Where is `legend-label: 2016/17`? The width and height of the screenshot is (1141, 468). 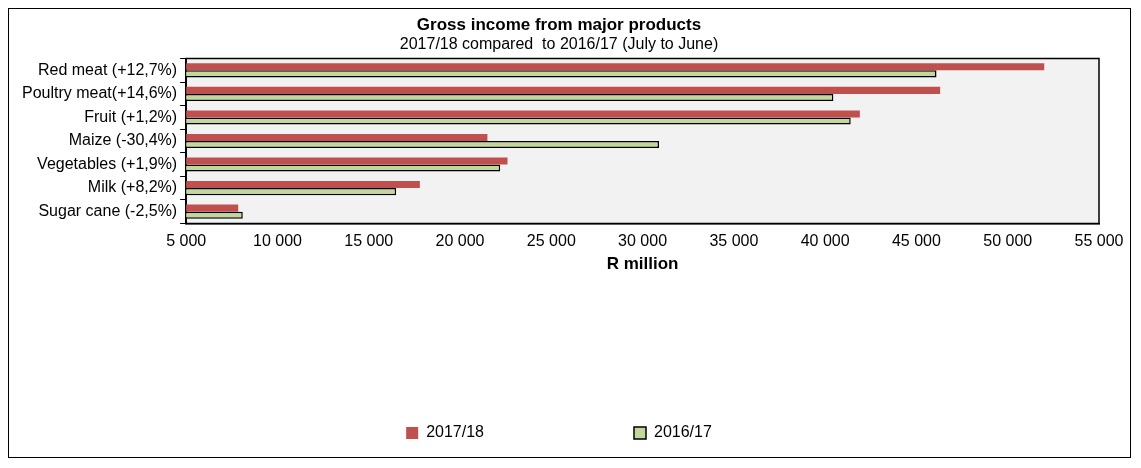 legend-label: 2016/17 is located at coordinates (683, 432).